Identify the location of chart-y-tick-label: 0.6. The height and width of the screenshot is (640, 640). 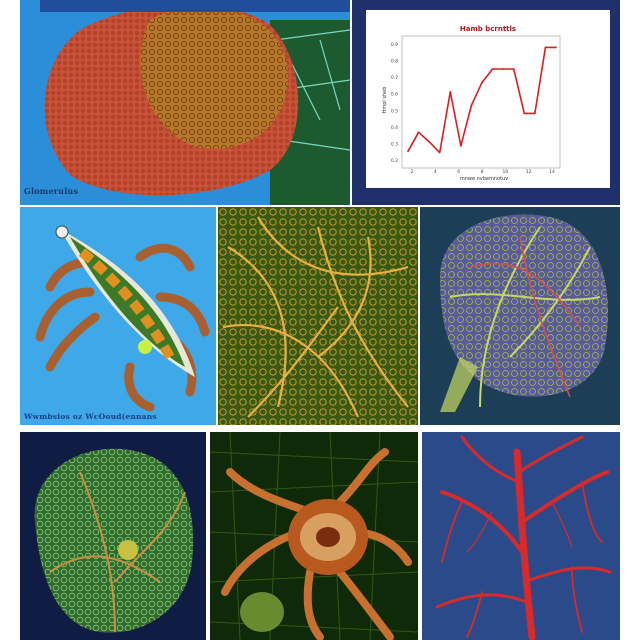
(394, 95).